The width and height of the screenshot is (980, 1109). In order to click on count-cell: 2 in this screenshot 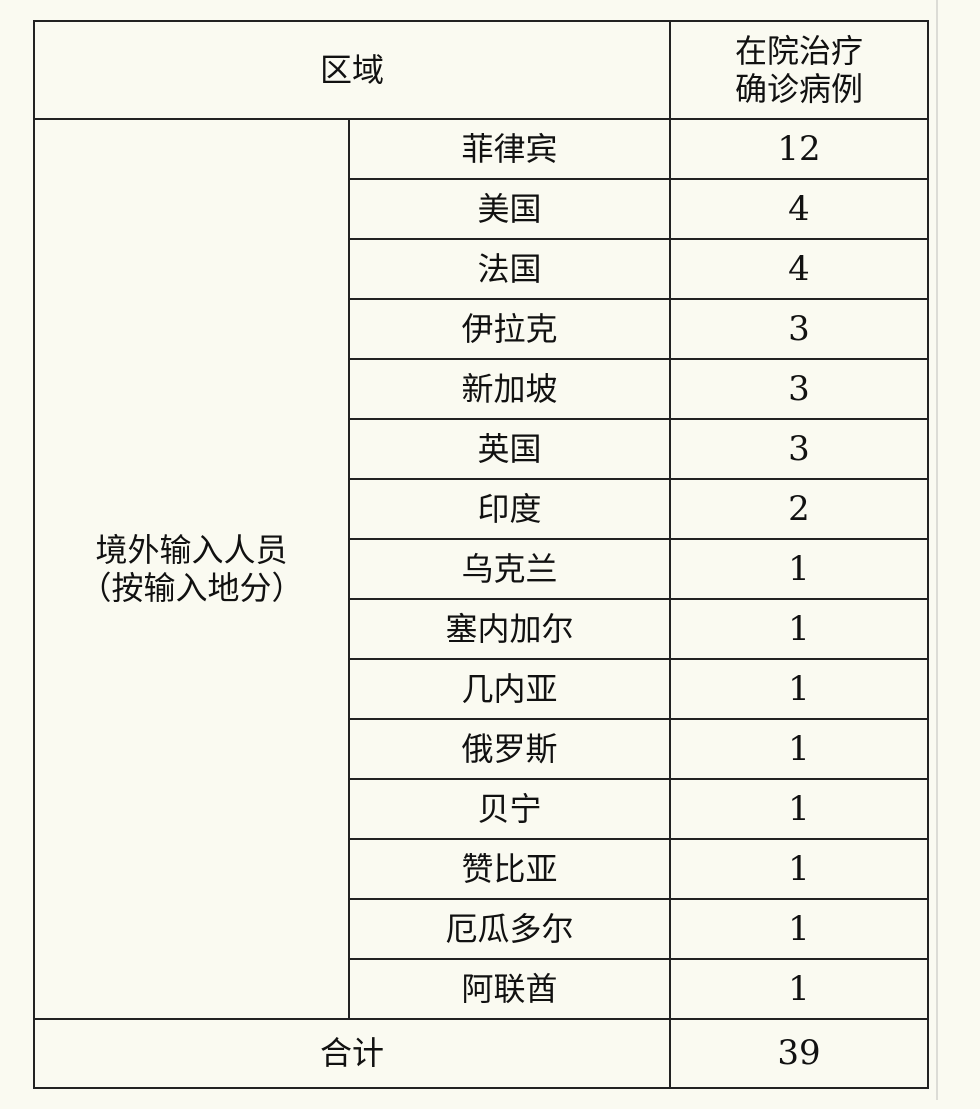, I will do `click(799, 509)`.